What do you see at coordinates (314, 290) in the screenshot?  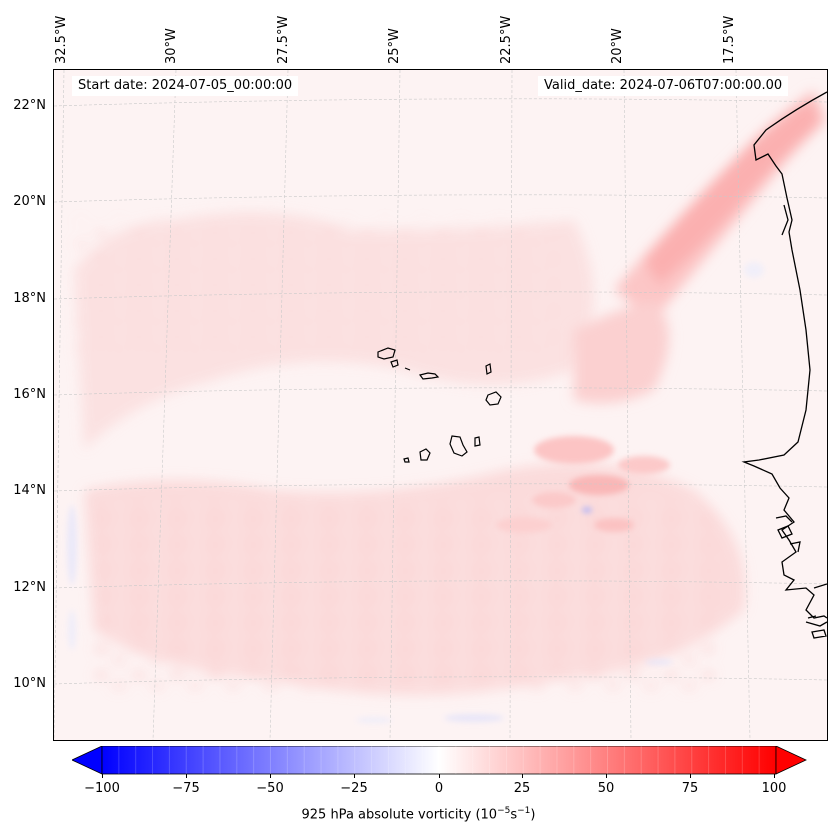 I see `speckle-west` at bounding box center [314, 290].